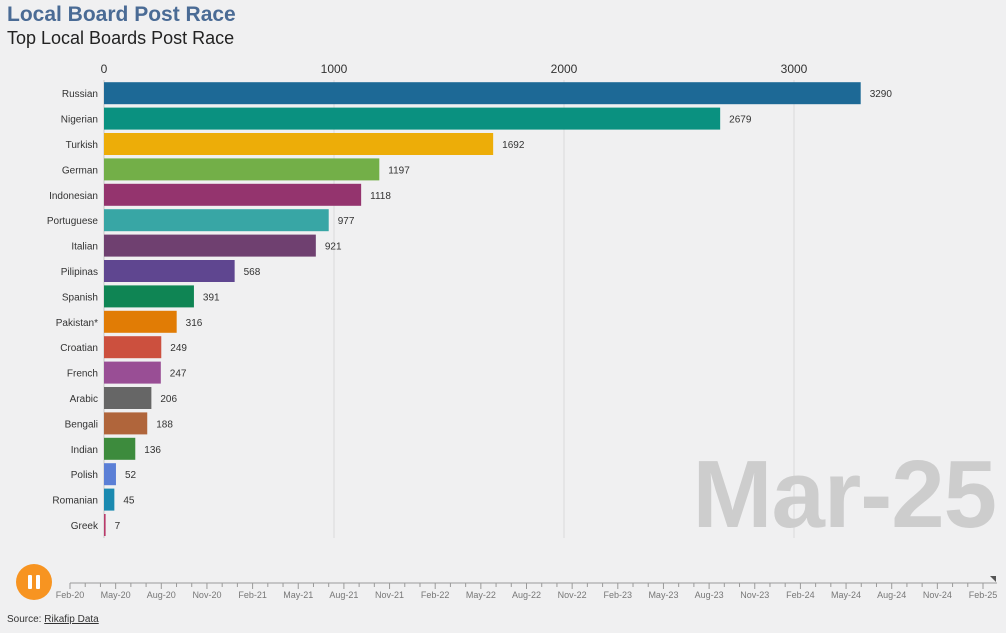 The image size is (1006, 633). What do you see at coordinates (740, 120) in the screenshot?
I see `value-label: 2679` at bounding box center [740, 120].